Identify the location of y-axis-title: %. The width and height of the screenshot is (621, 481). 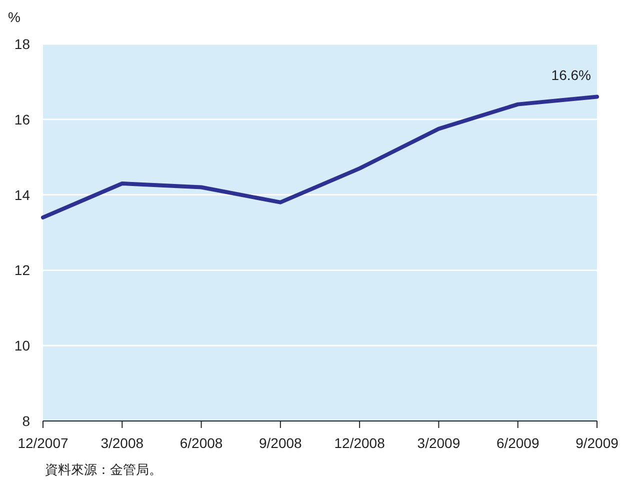
(14, 17).